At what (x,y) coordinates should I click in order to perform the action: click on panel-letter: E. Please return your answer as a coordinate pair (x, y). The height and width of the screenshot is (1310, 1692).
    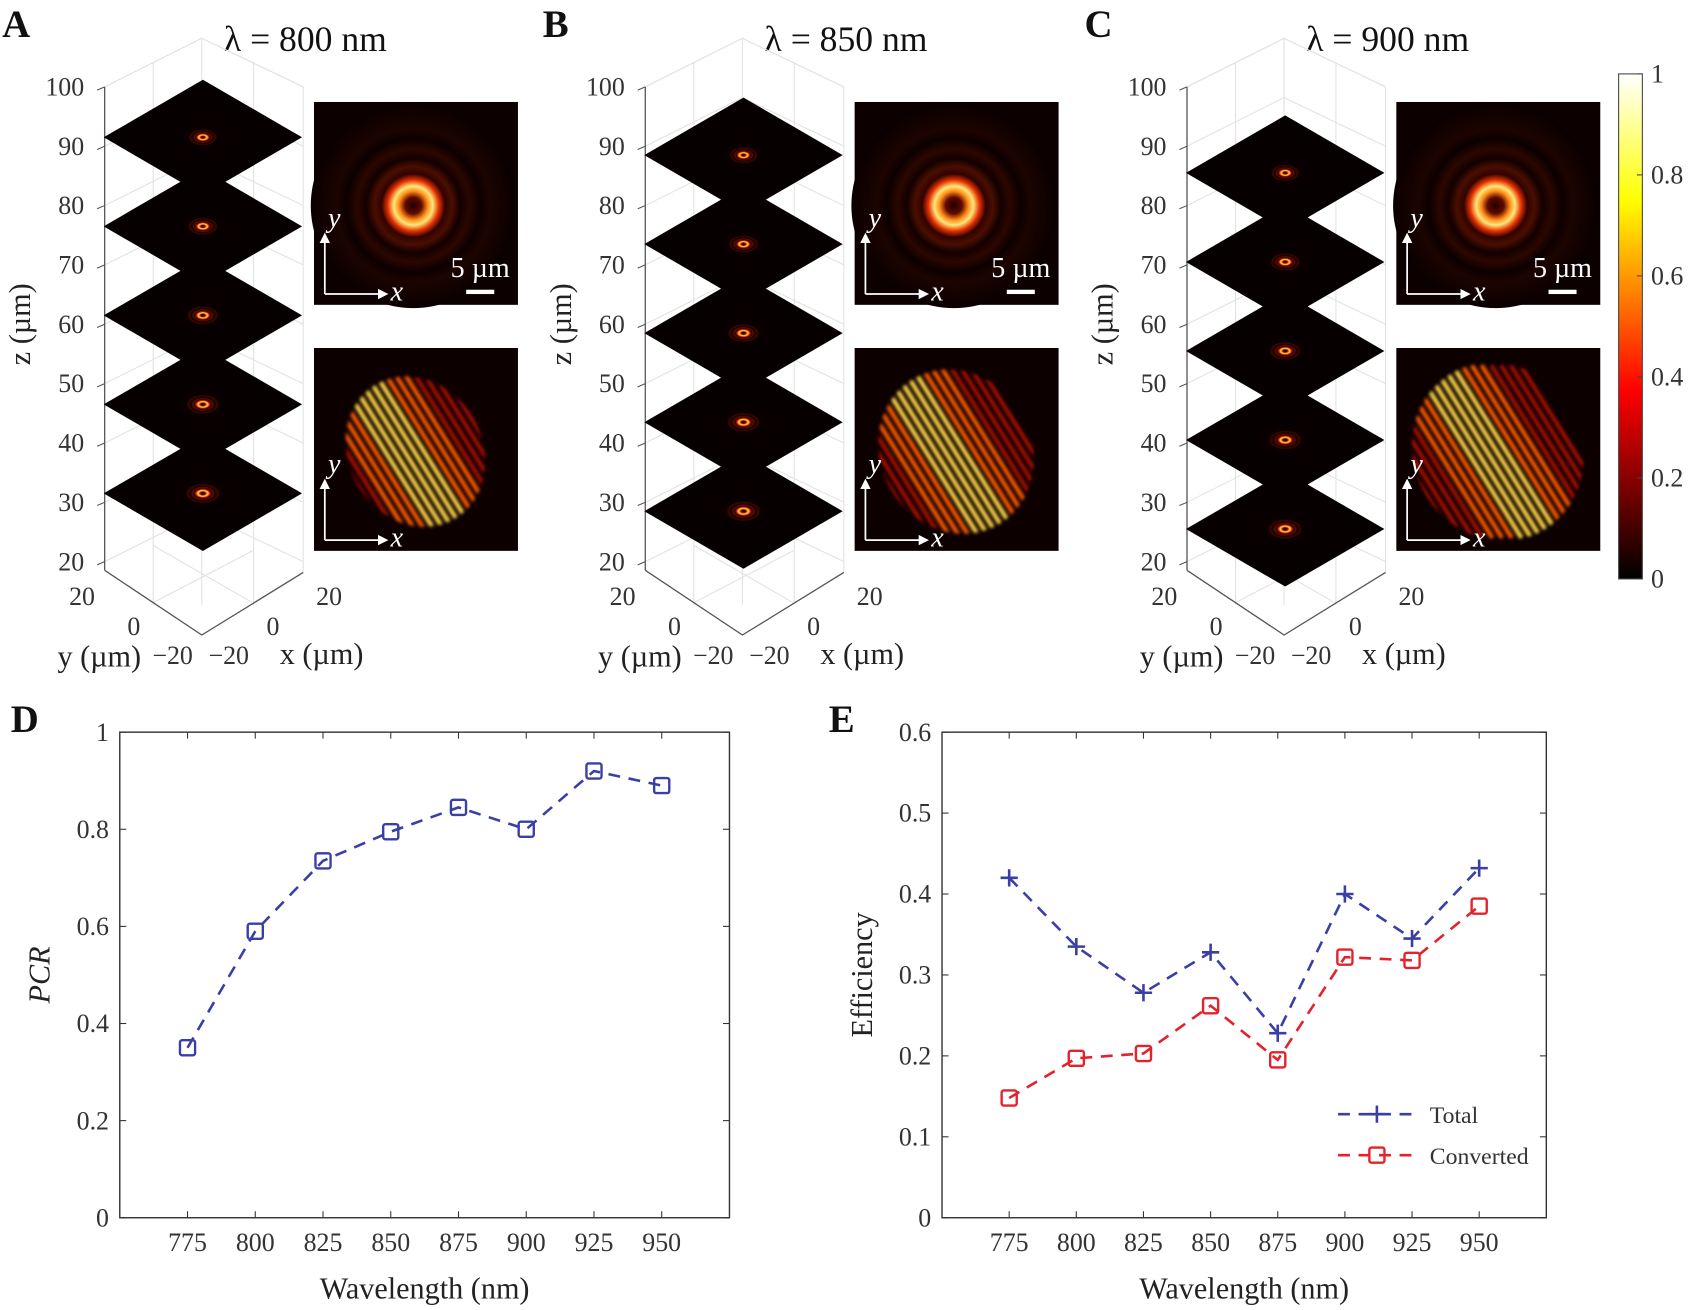
    Looking at the image, I should click on (842, 719).